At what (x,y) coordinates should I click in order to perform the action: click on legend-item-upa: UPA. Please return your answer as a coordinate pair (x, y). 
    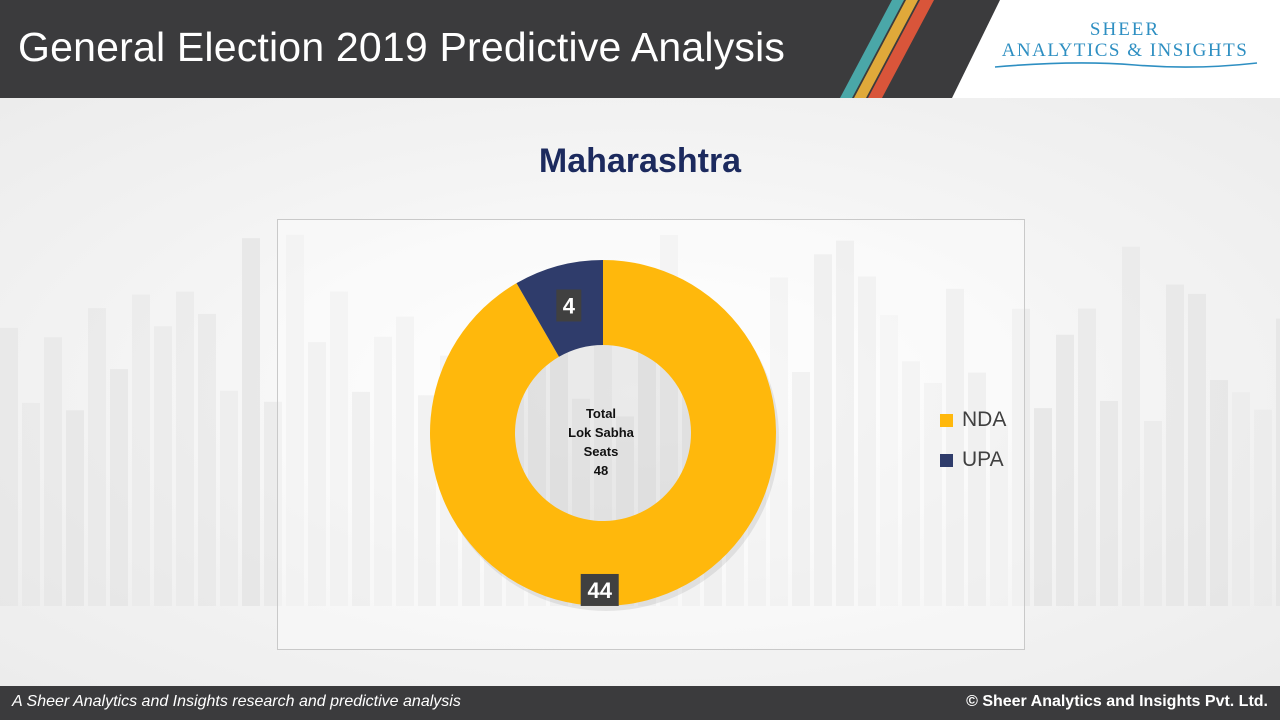
    Looking at the image, I should click on (973, 460).